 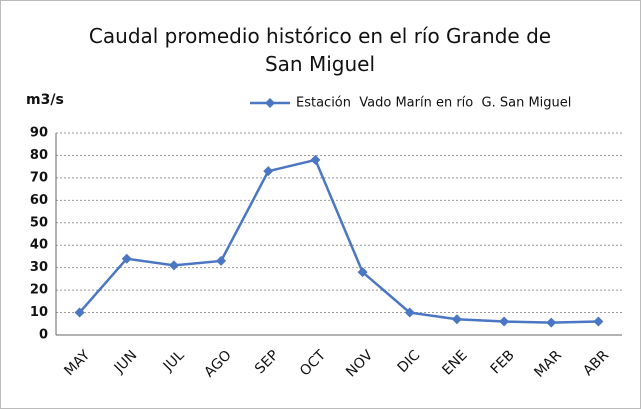 I want to click on x-tick-label: FEB, so click(x=503, y=362).